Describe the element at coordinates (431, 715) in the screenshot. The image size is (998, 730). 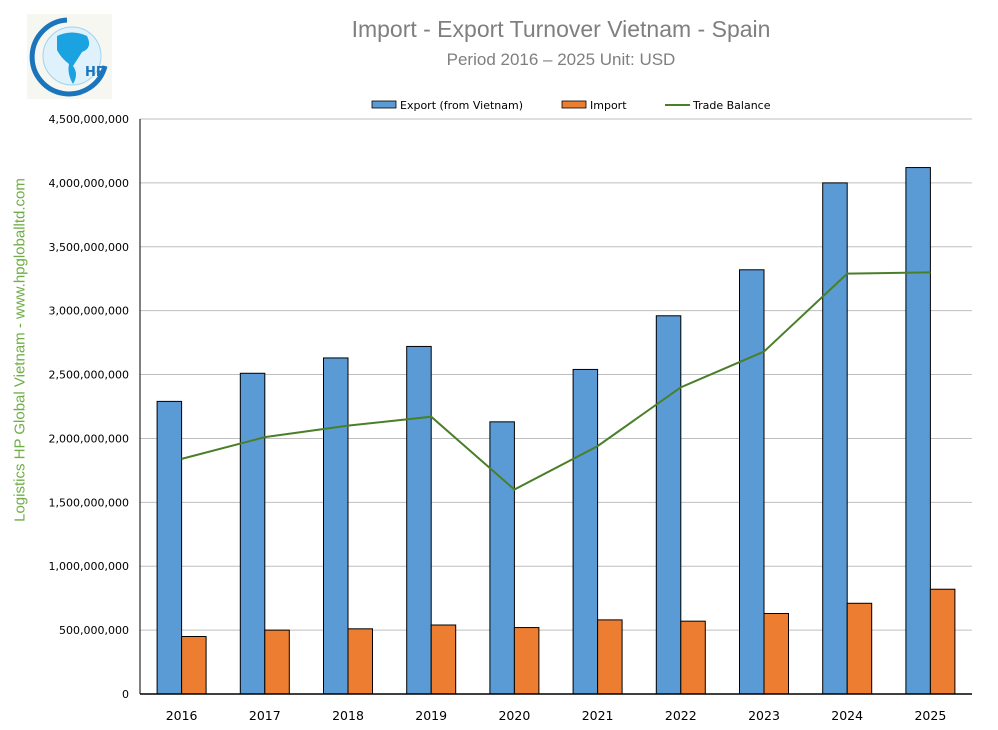
I see `x-tick-label: 2019` at that location.